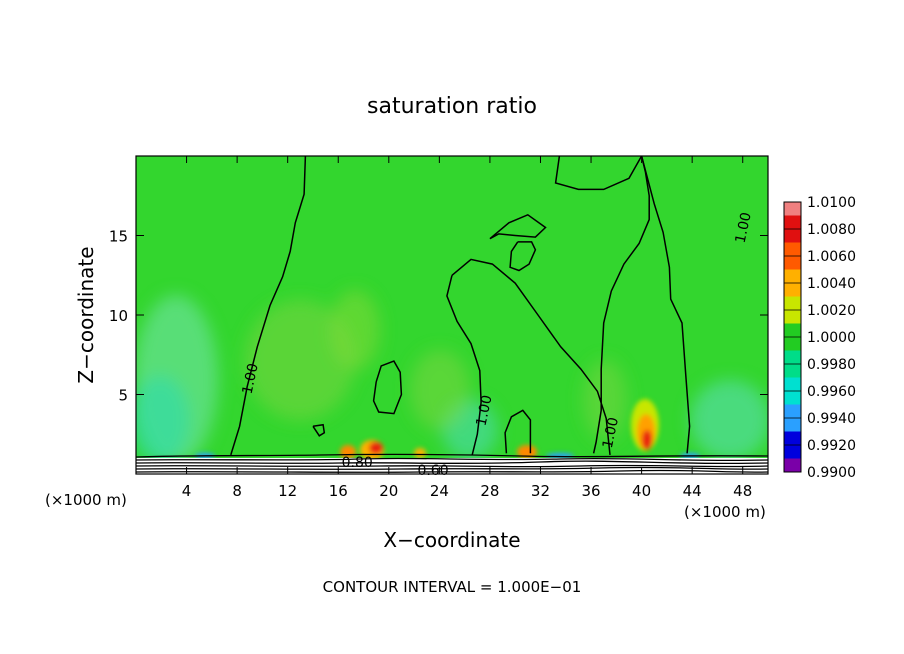 The image size is (904, 654). I want to click on x-tick-label: 40, so click(641, 491).